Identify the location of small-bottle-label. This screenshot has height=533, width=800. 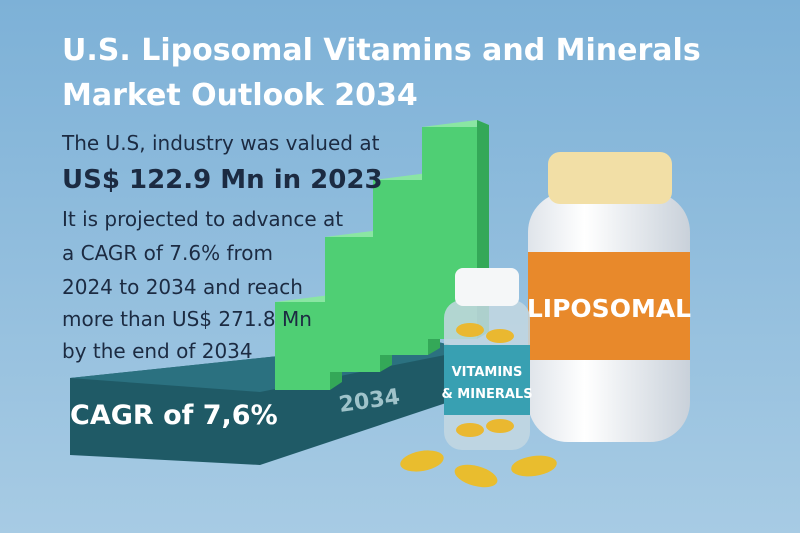
(487, 380).